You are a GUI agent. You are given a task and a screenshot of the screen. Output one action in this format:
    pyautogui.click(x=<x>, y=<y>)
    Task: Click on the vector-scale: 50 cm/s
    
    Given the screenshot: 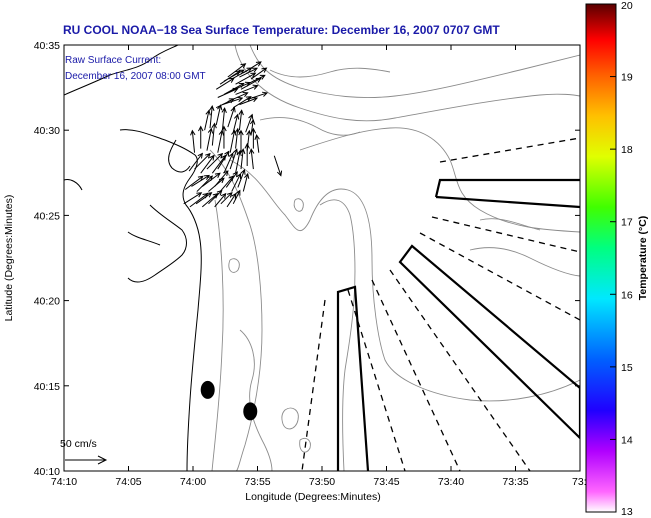 What is the action you would take?
    pyautogui.click(x=84, y=451)
    